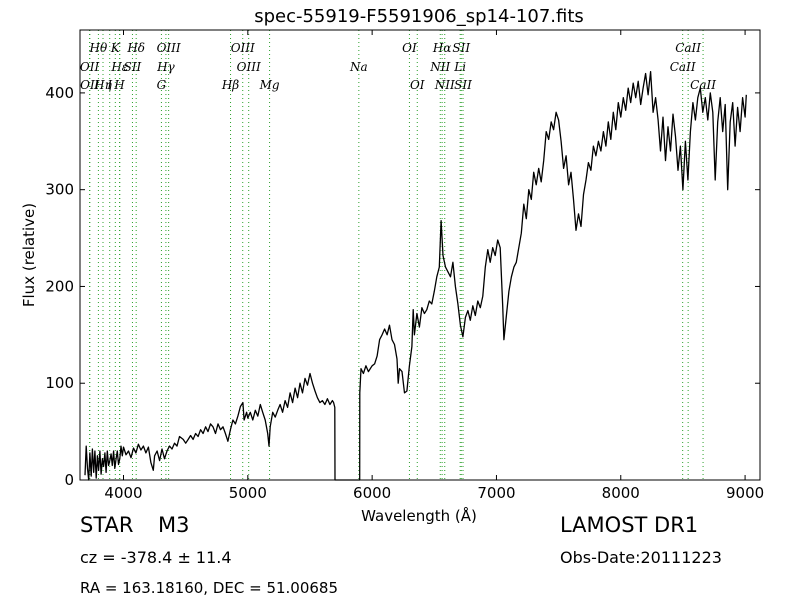 Image resolution: width=800 pixels, height=600 pixels. Describe the element at coordinates (248, 493) in the screenshot. I see `x-tick-label: 5000` at that location.